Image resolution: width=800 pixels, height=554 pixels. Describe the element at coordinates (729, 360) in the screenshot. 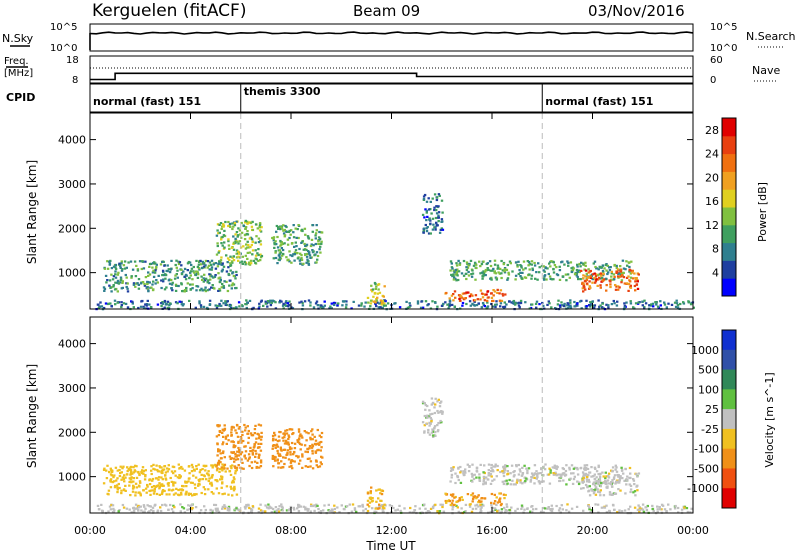

I see `velocity-colorbar-swatch` at that location.